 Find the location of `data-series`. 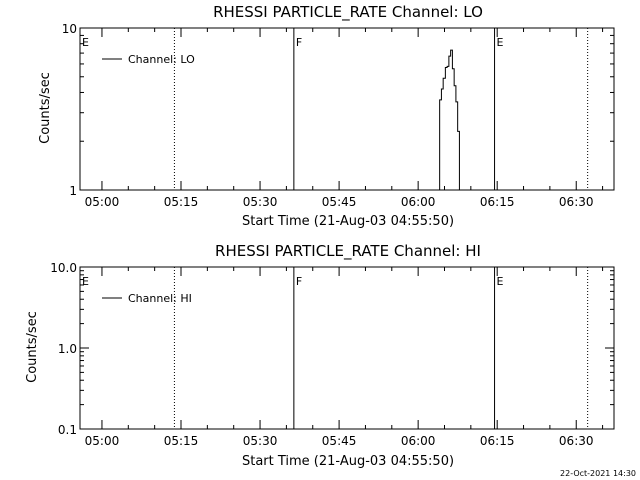

data-series is located at coordinates (449, 120).